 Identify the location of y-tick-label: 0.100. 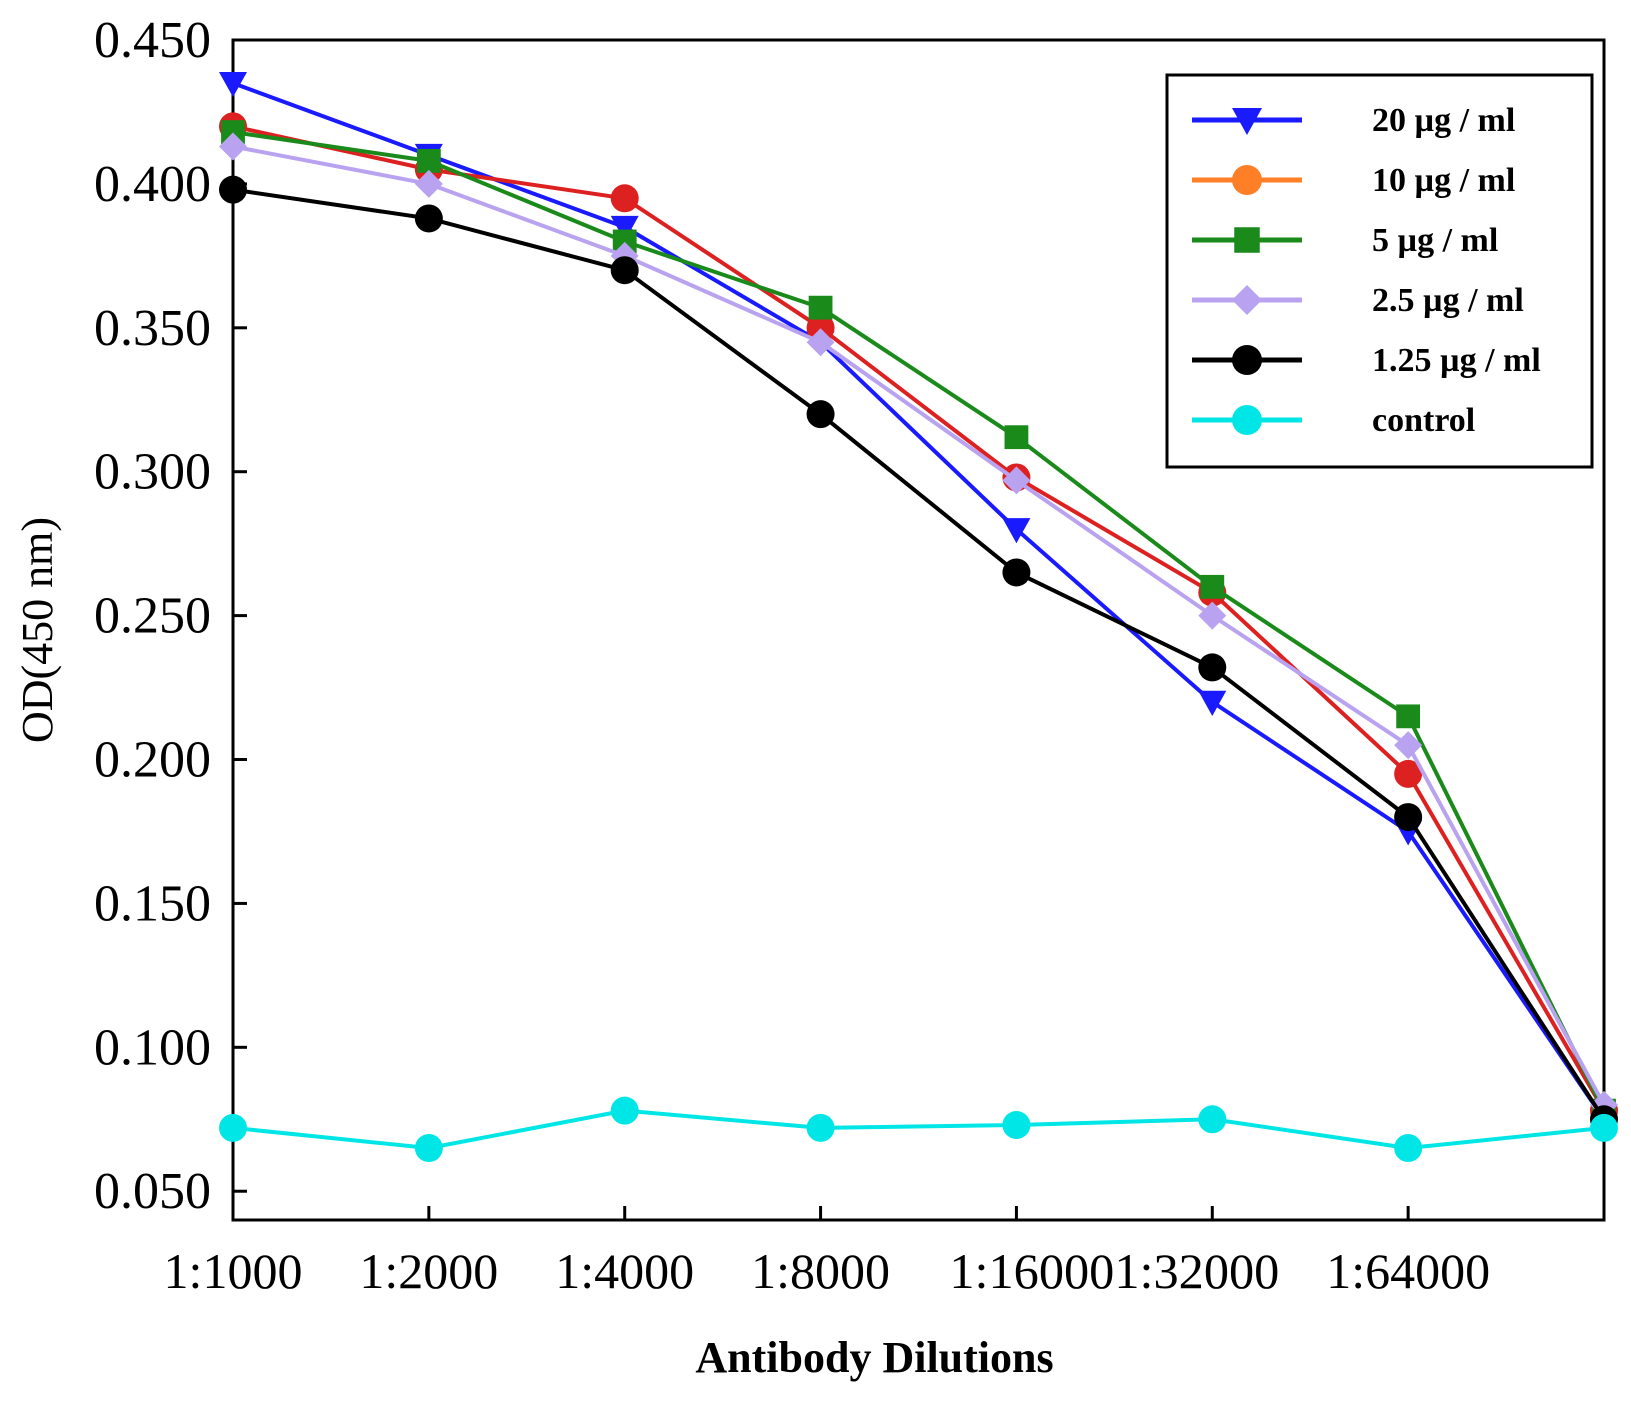
(152, 1047).